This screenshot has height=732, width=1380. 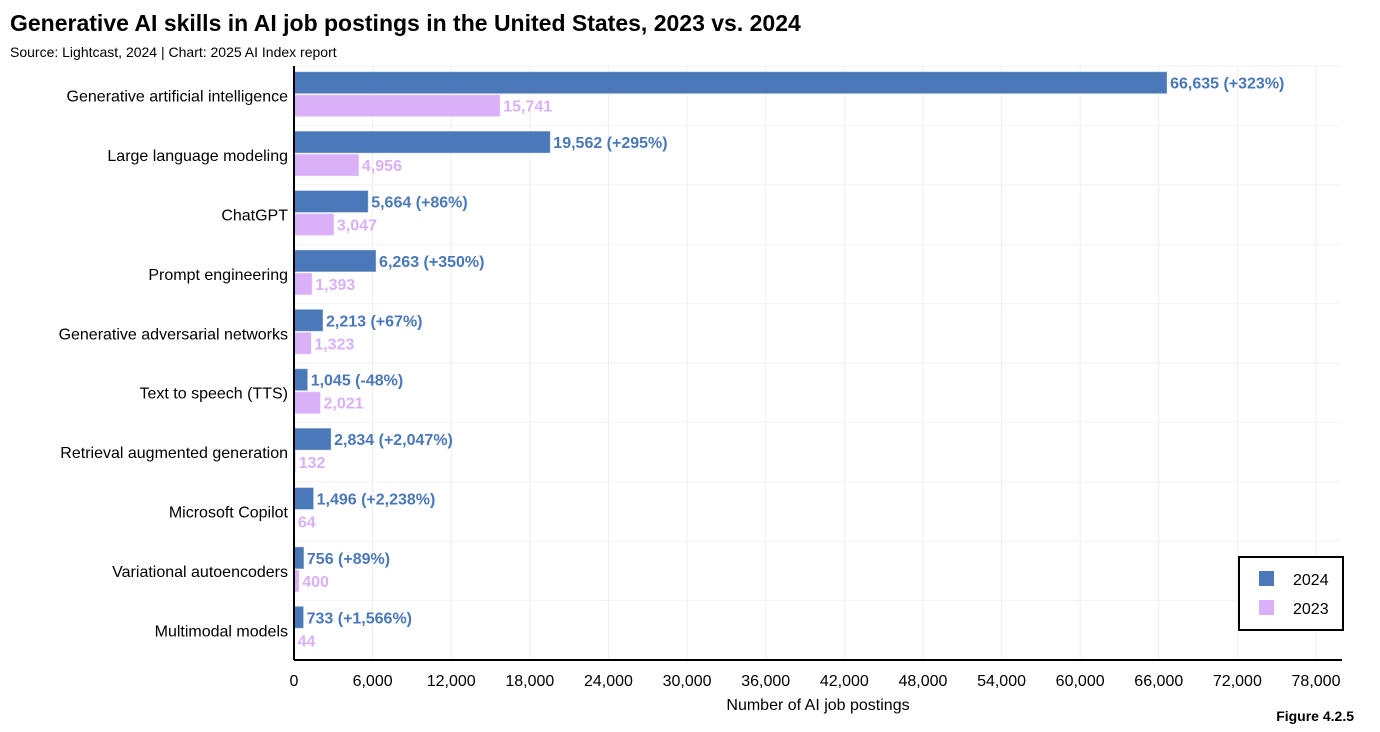 What do you see at coordinates (335, 285) in the screenshot?
I see `data-label-2023: 1,393` at bounding box center [335, 285].